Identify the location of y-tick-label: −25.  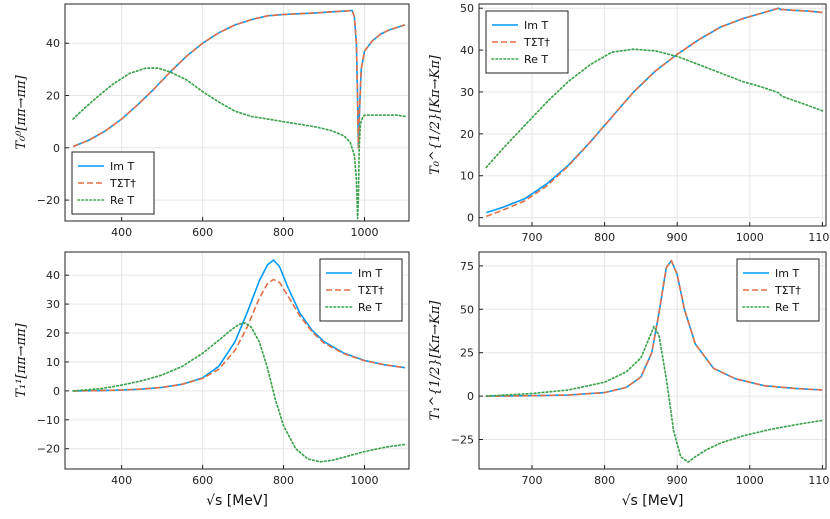
(462, 439).